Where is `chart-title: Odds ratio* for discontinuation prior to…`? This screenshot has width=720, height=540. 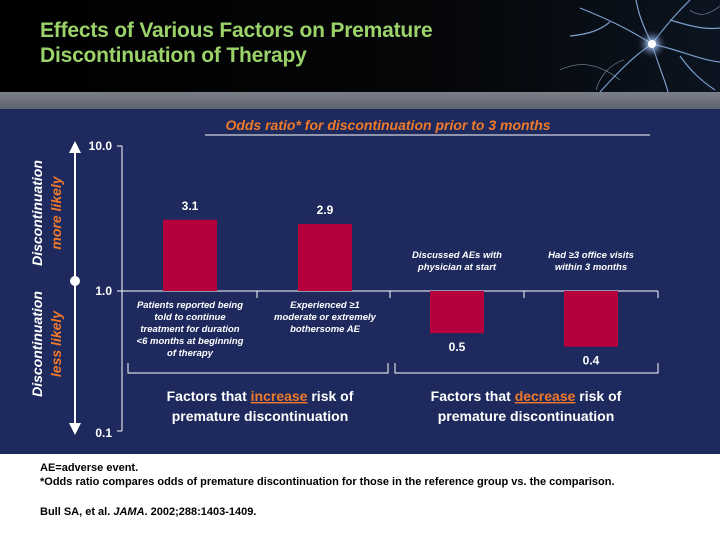 chart-title: Odds ratio* for discontinuation prior to… is located at coordinates (387, 125).